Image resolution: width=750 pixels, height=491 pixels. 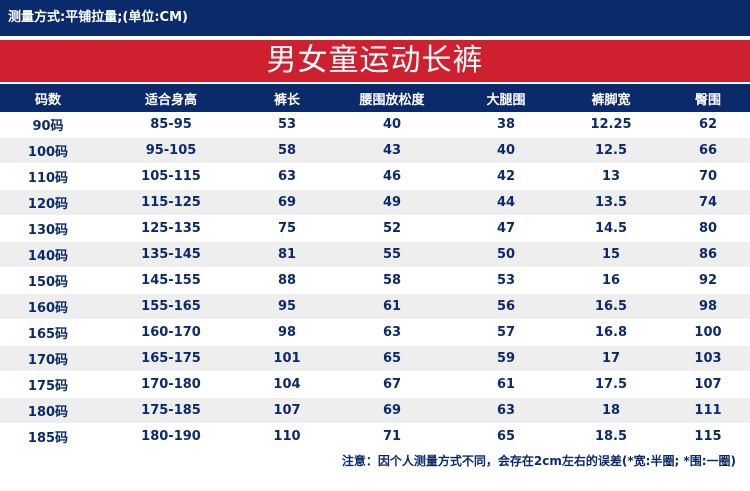 What do you see at coordinates (171, 332) in the screenshot?
I see `table-cell: 160-170` at bounding box center [171, 332].